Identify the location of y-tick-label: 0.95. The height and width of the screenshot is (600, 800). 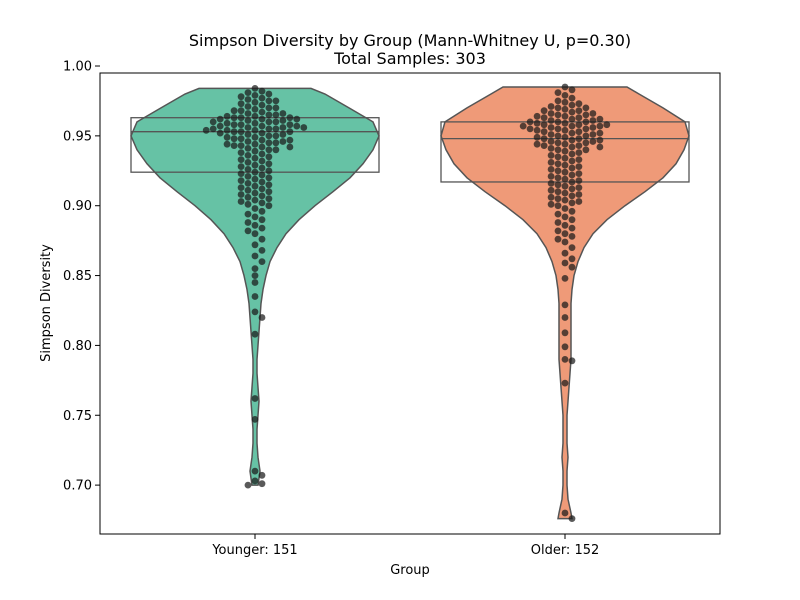
(77, 136).